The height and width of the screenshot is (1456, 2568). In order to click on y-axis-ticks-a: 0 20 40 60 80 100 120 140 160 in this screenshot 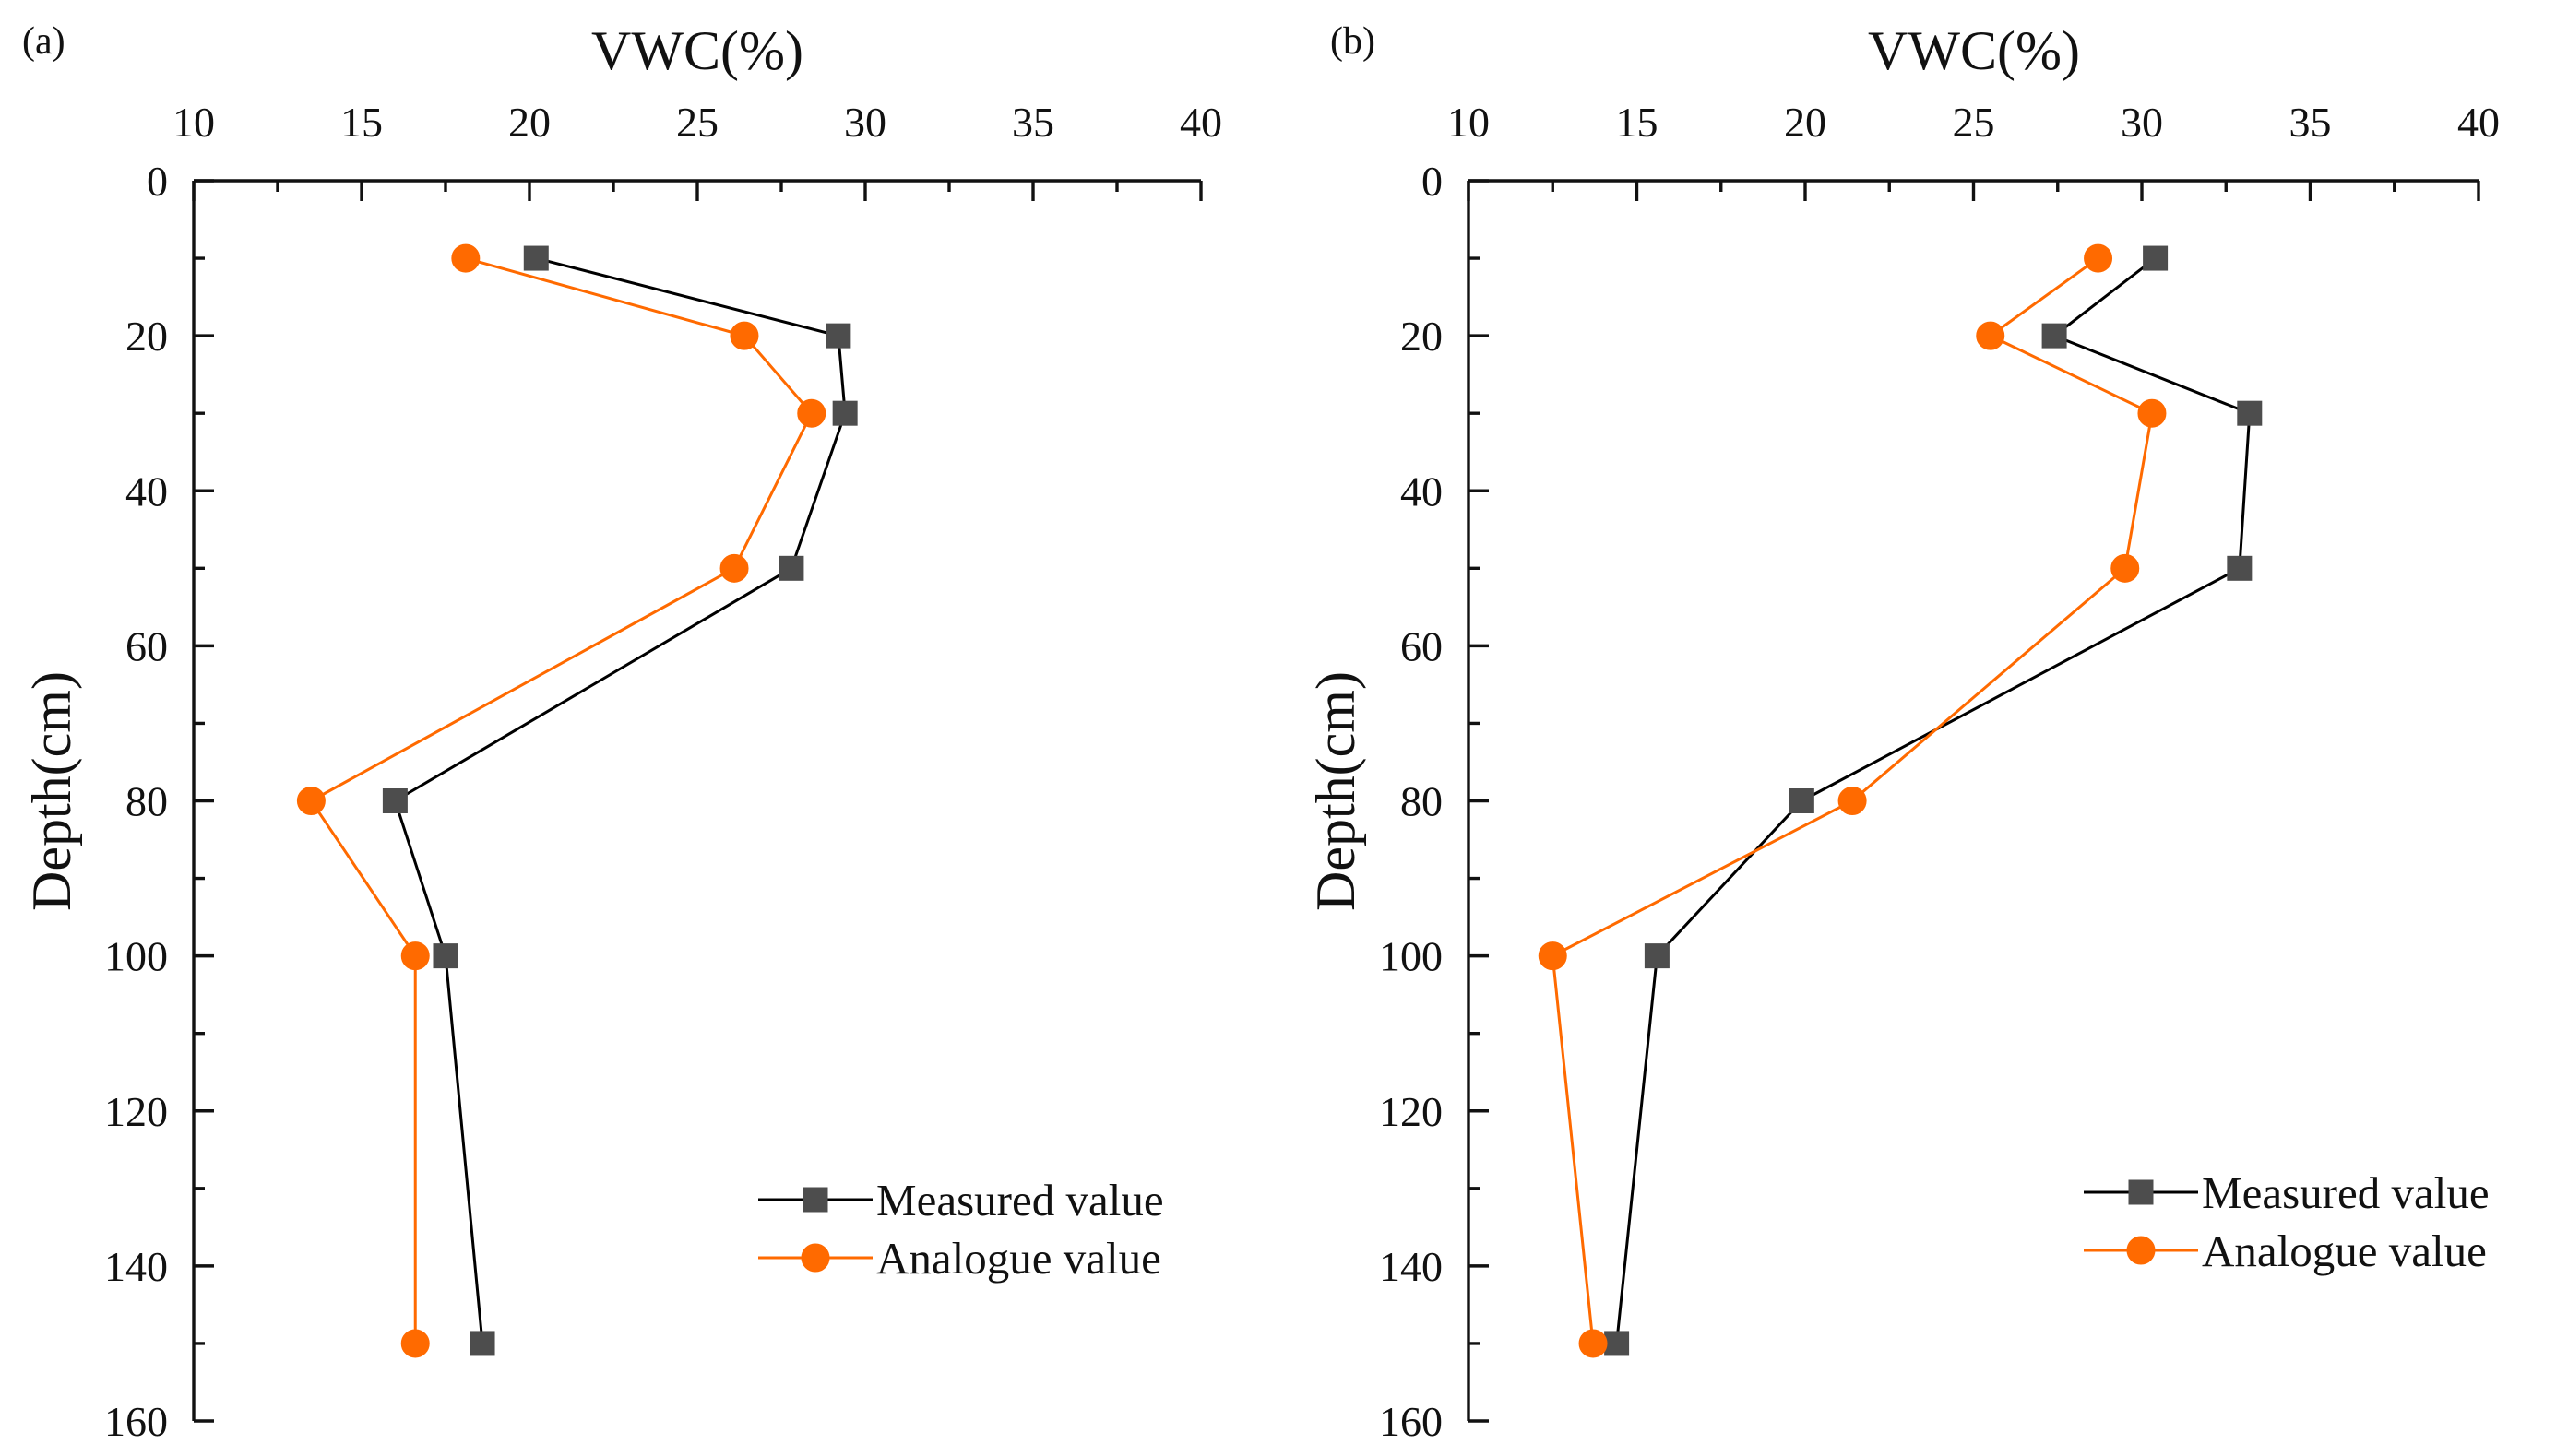, I will do `click(159, 801)`.